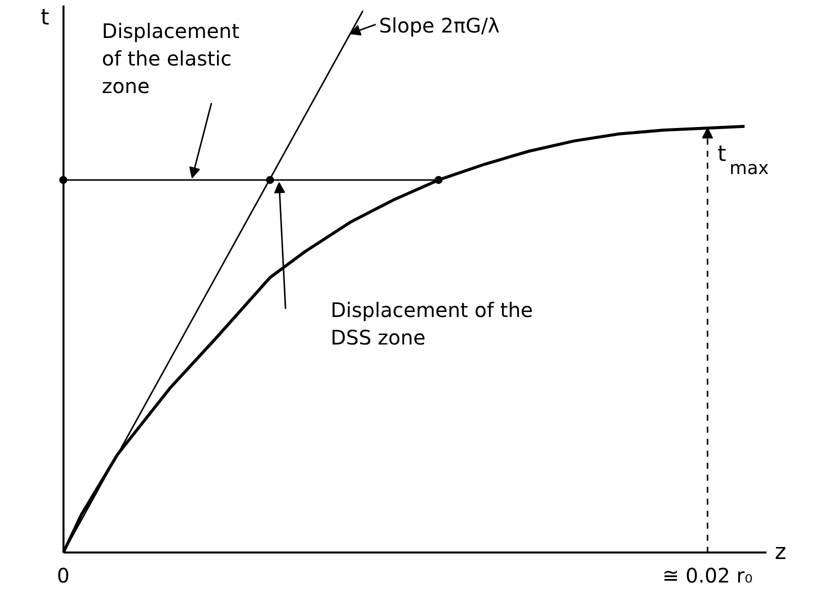  I want to click on x-tick-label: ≅ 0.02 r₀, so click(707, 576).